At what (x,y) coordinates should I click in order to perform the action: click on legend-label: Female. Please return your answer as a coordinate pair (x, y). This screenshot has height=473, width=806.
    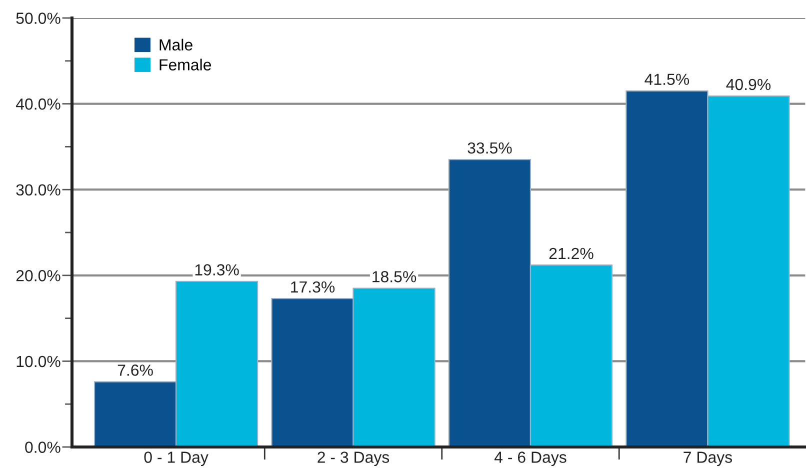
    Looking at the image, I should click on (186, 64).